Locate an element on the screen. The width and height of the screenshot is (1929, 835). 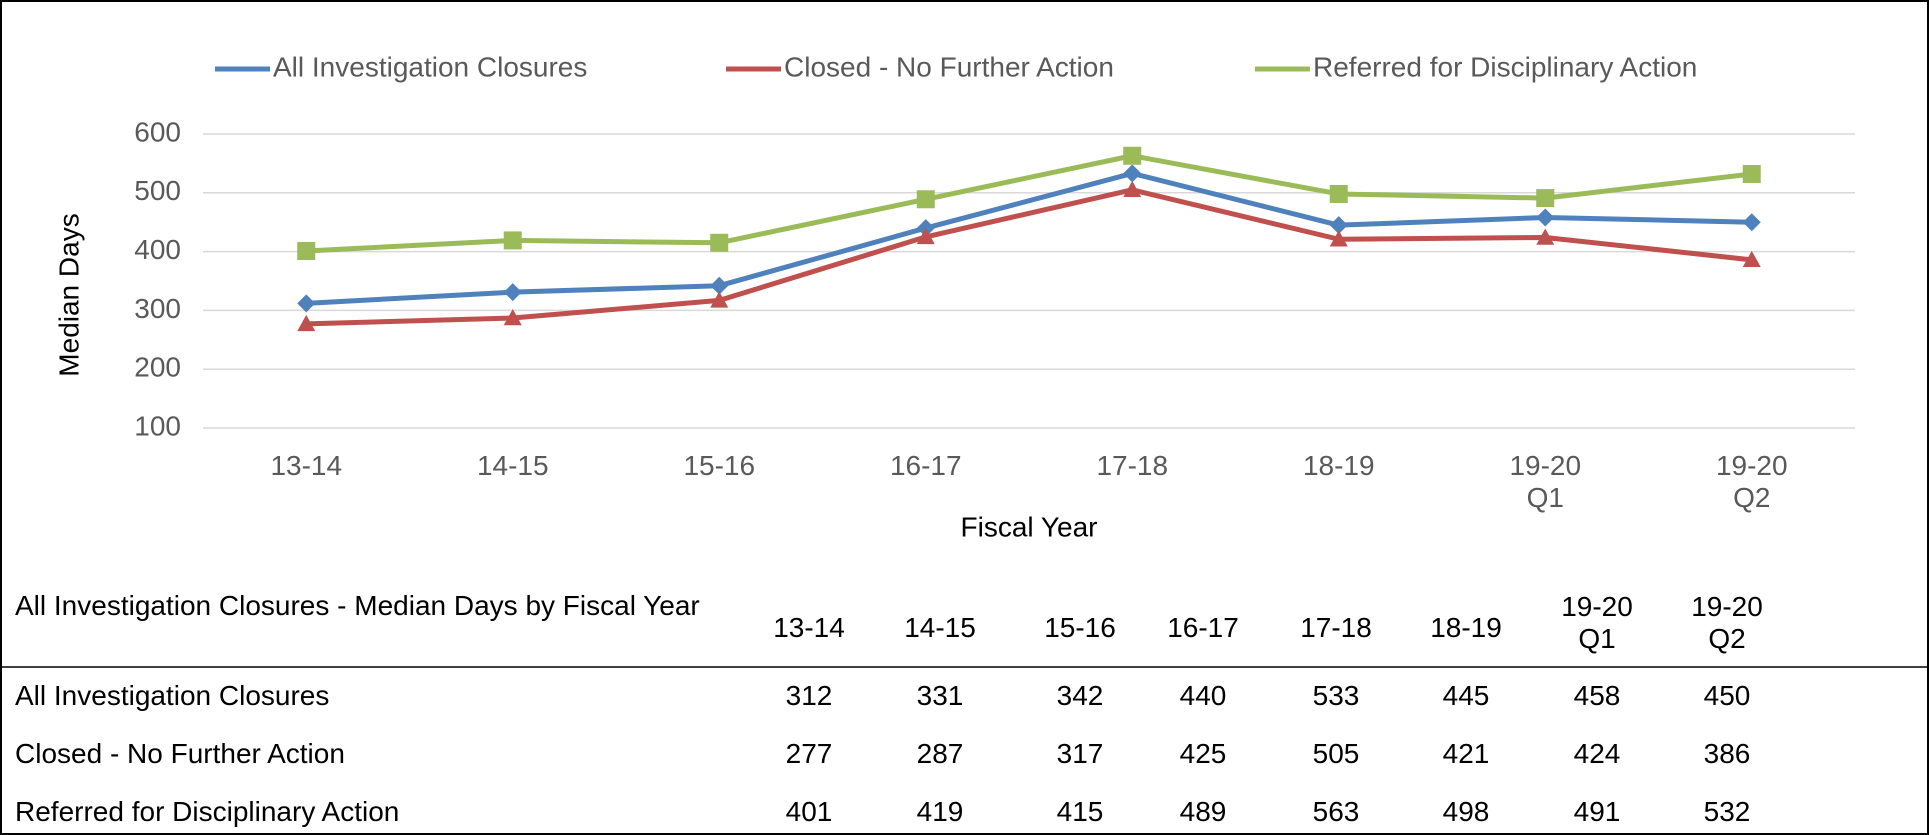
table-cell: 342 is located at coordinates (1080, 695).